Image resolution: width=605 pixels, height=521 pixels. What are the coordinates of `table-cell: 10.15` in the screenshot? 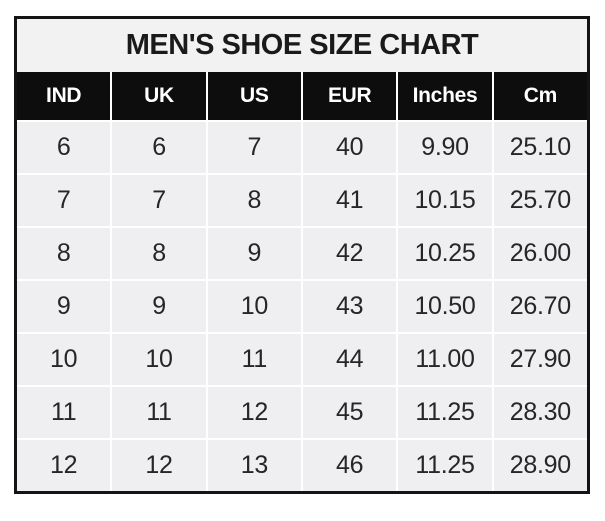 It's located at (445, 200).